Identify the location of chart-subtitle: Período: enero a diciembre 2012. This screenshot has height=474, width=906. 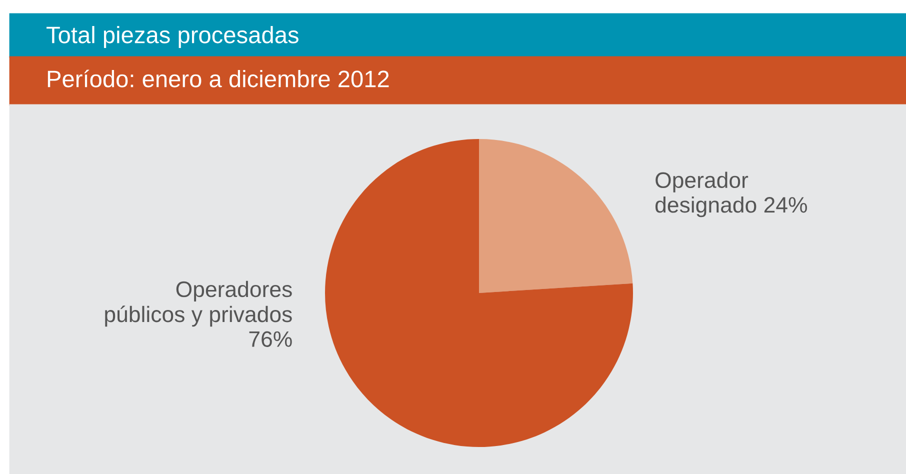
(218, 79).